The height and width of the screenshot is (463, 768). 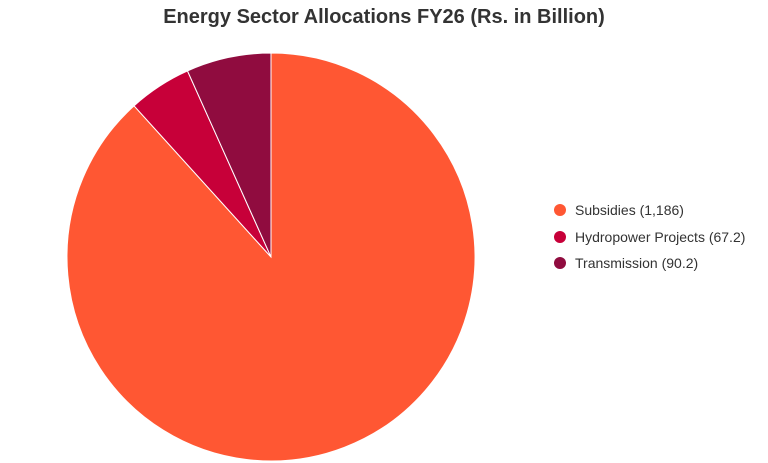 What do you see at coordinates (629, 210) in the screenshot?
I see `legend-label-subsidies: Subsidies (1,186)` at bounding box center [629, 210].